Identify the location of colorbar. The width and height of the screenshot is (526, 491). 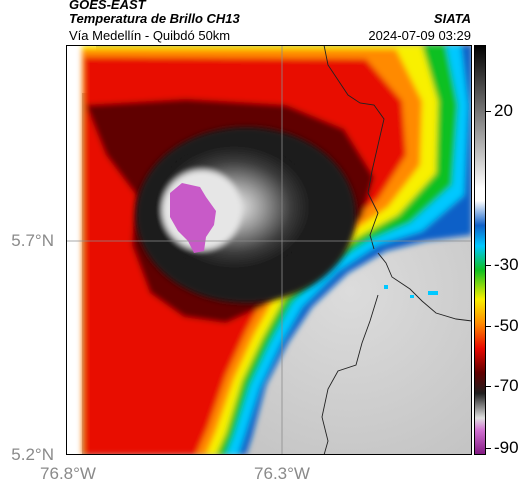
(480, 250).